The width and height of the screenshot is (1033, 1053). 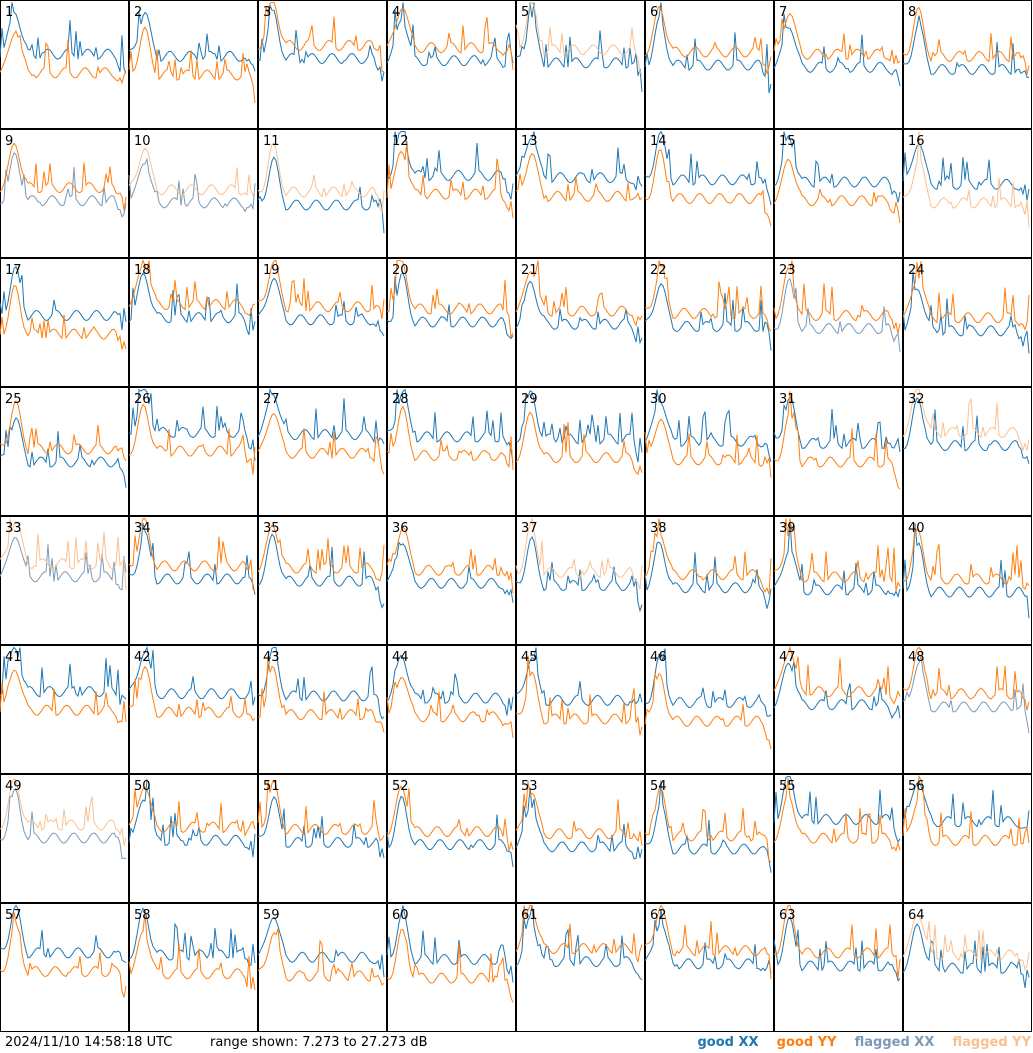 I want to click on panel-label: 16, so click(x=916, y=141).